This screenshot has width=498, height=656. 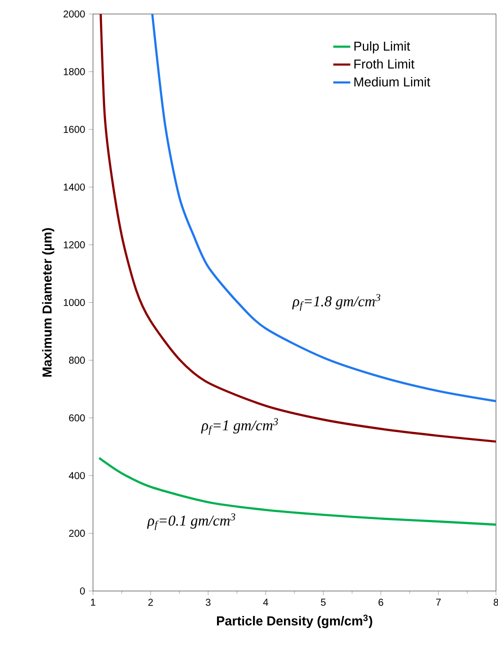 I want to click on x-tick-label: 5, so click(x=323, y=602).